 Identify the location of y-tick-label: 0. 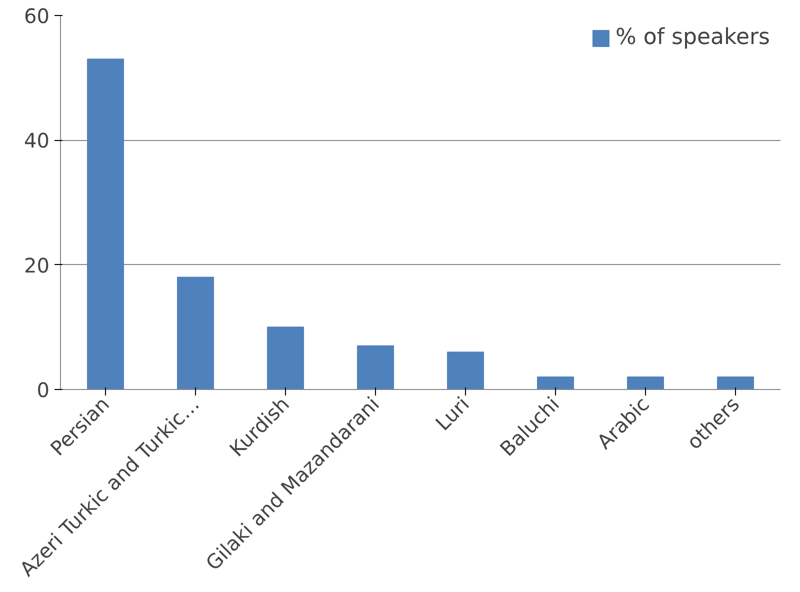
(43, 390).